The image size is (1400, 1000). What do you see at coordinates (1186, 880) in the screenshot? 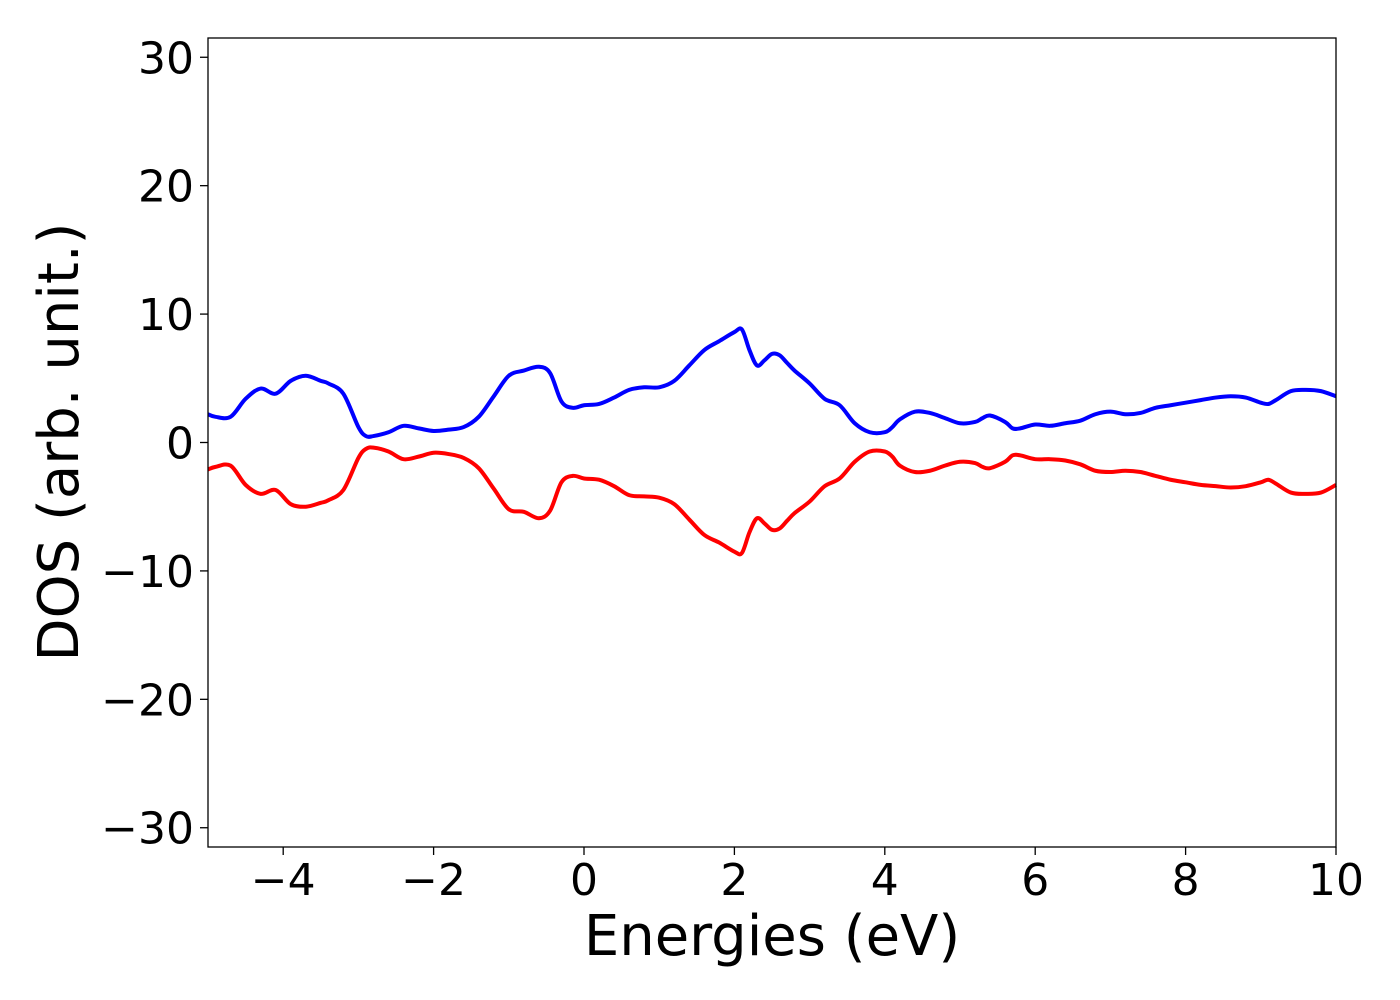
I see `x-tick-label: 8` at bounding box center [1186, 880].